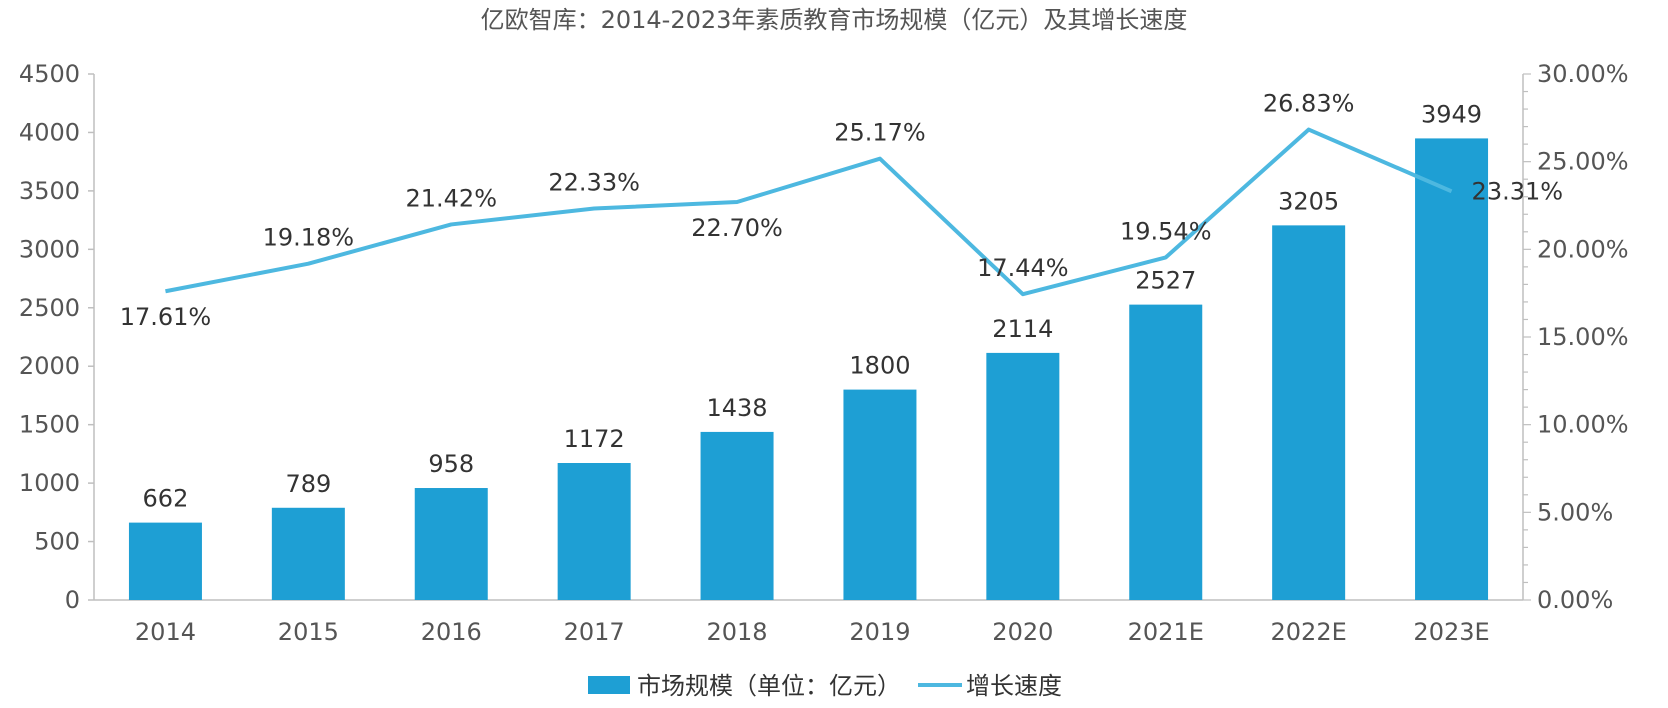 The height and width of the screenshot is (708, 1668). I want to click on bar-value-label: 1438, so click(737, 408).